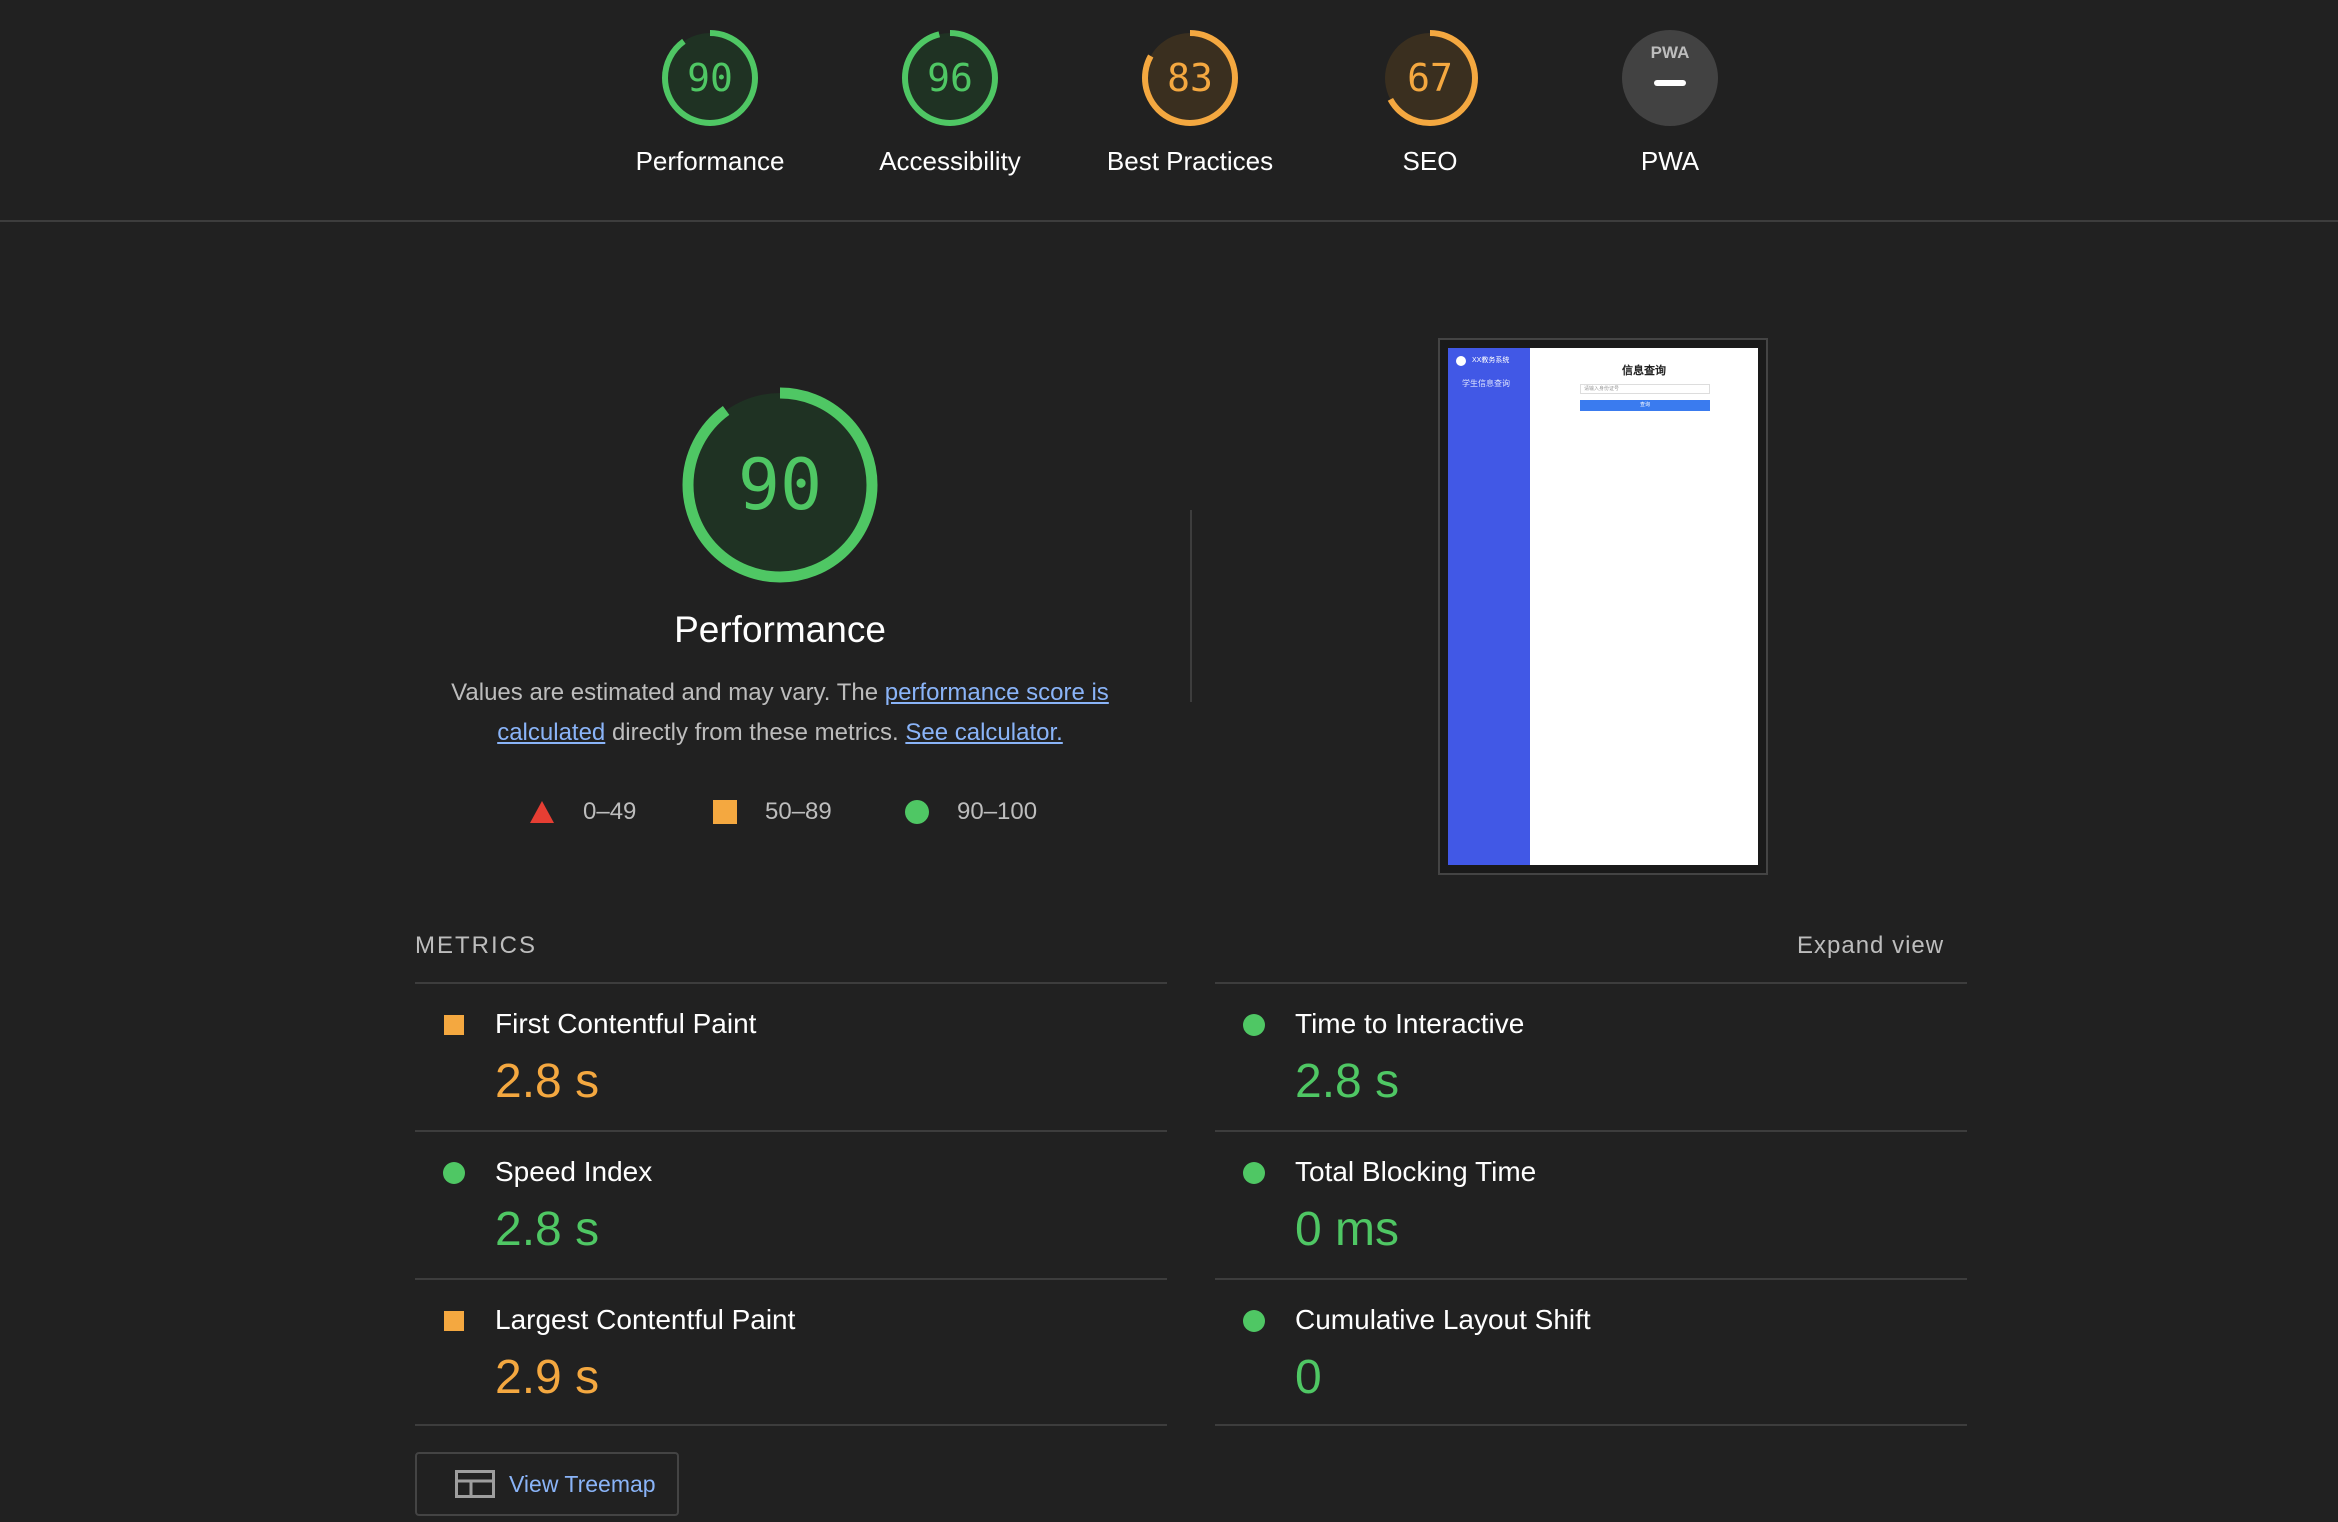 Image resolution: width=2338 pixels, height=1522 pixels. I want to click on legend-average: 50–89, so click(772, 812).